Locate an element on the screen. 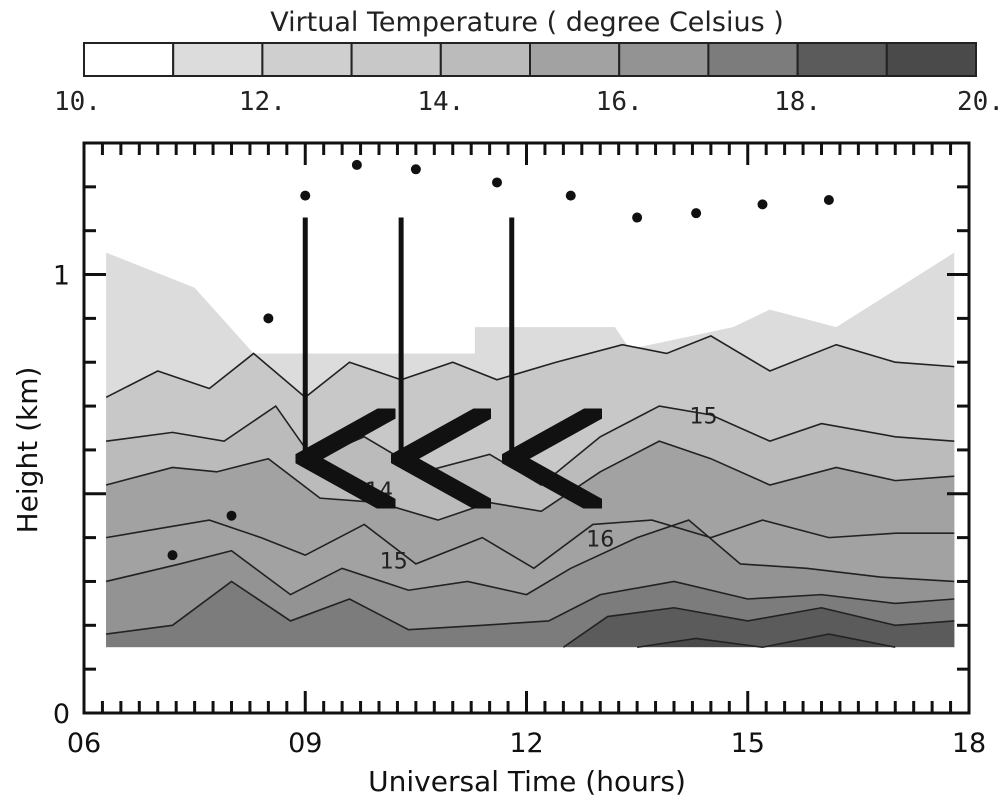 The width and height of the screenshot is (1007, 805). colorbar-tick-label: 18. is located at coordinates (797, 102).